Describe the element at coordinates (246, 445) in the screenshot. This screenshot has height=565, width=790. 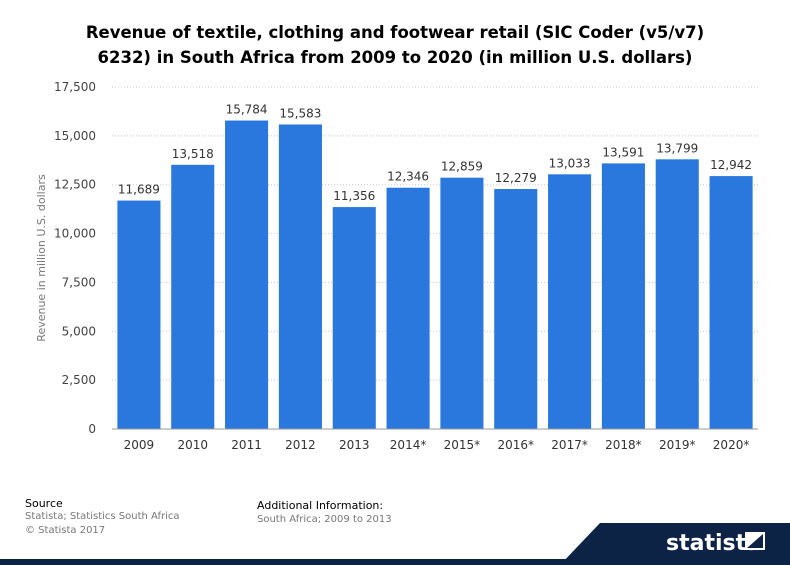
I see `x-tick-label: 2011` at that location.